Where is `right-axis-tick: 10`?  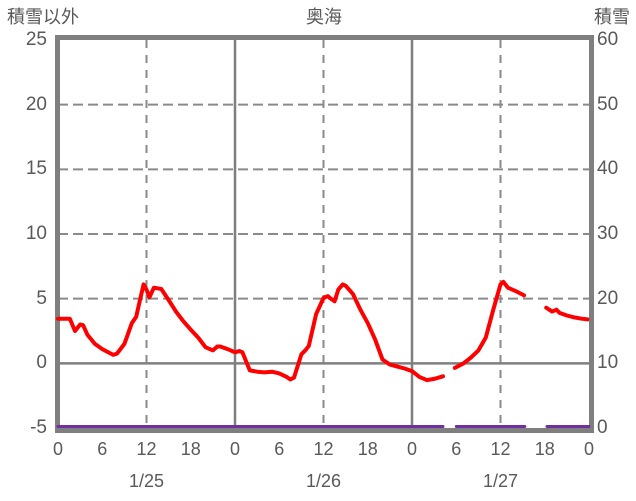 right-axis-tick: 10 is located at coordinates (608, 363).